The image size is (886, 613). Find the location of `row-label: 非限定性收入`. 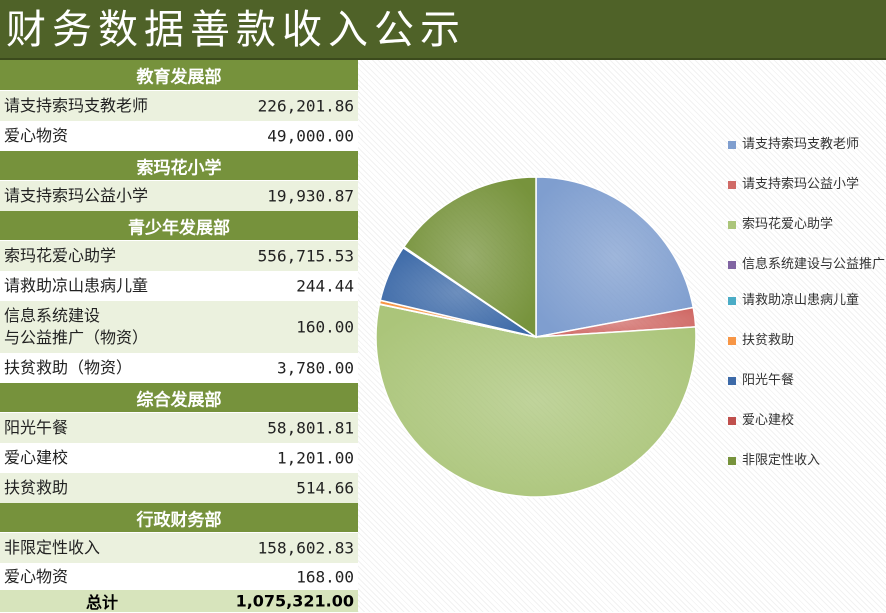

row-label: 非限定性收入 is located at coordinates (52, 547).